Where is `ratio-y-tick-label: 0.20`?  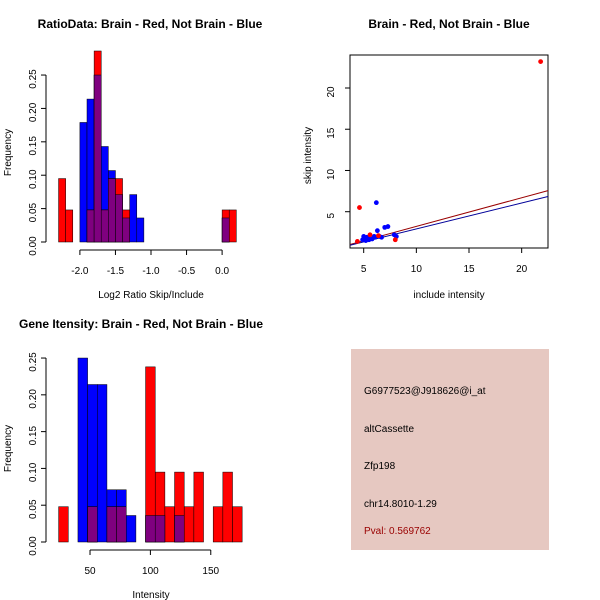
ratio-y-tick-label: 0.20 is located at coordinates (33, 112).